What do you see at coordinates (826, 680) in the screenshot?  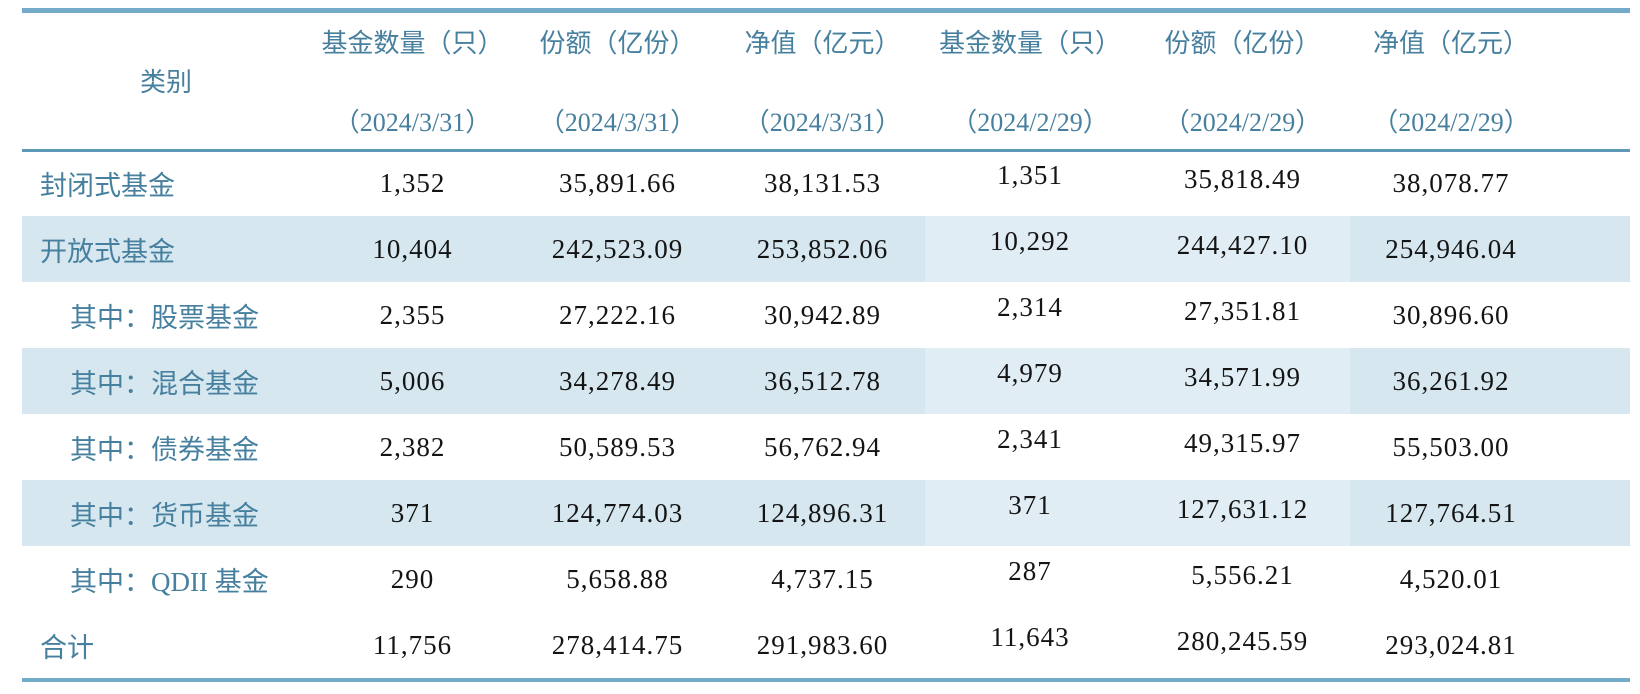 I see `table-bottom-rule` at bounding box center [826, 680].